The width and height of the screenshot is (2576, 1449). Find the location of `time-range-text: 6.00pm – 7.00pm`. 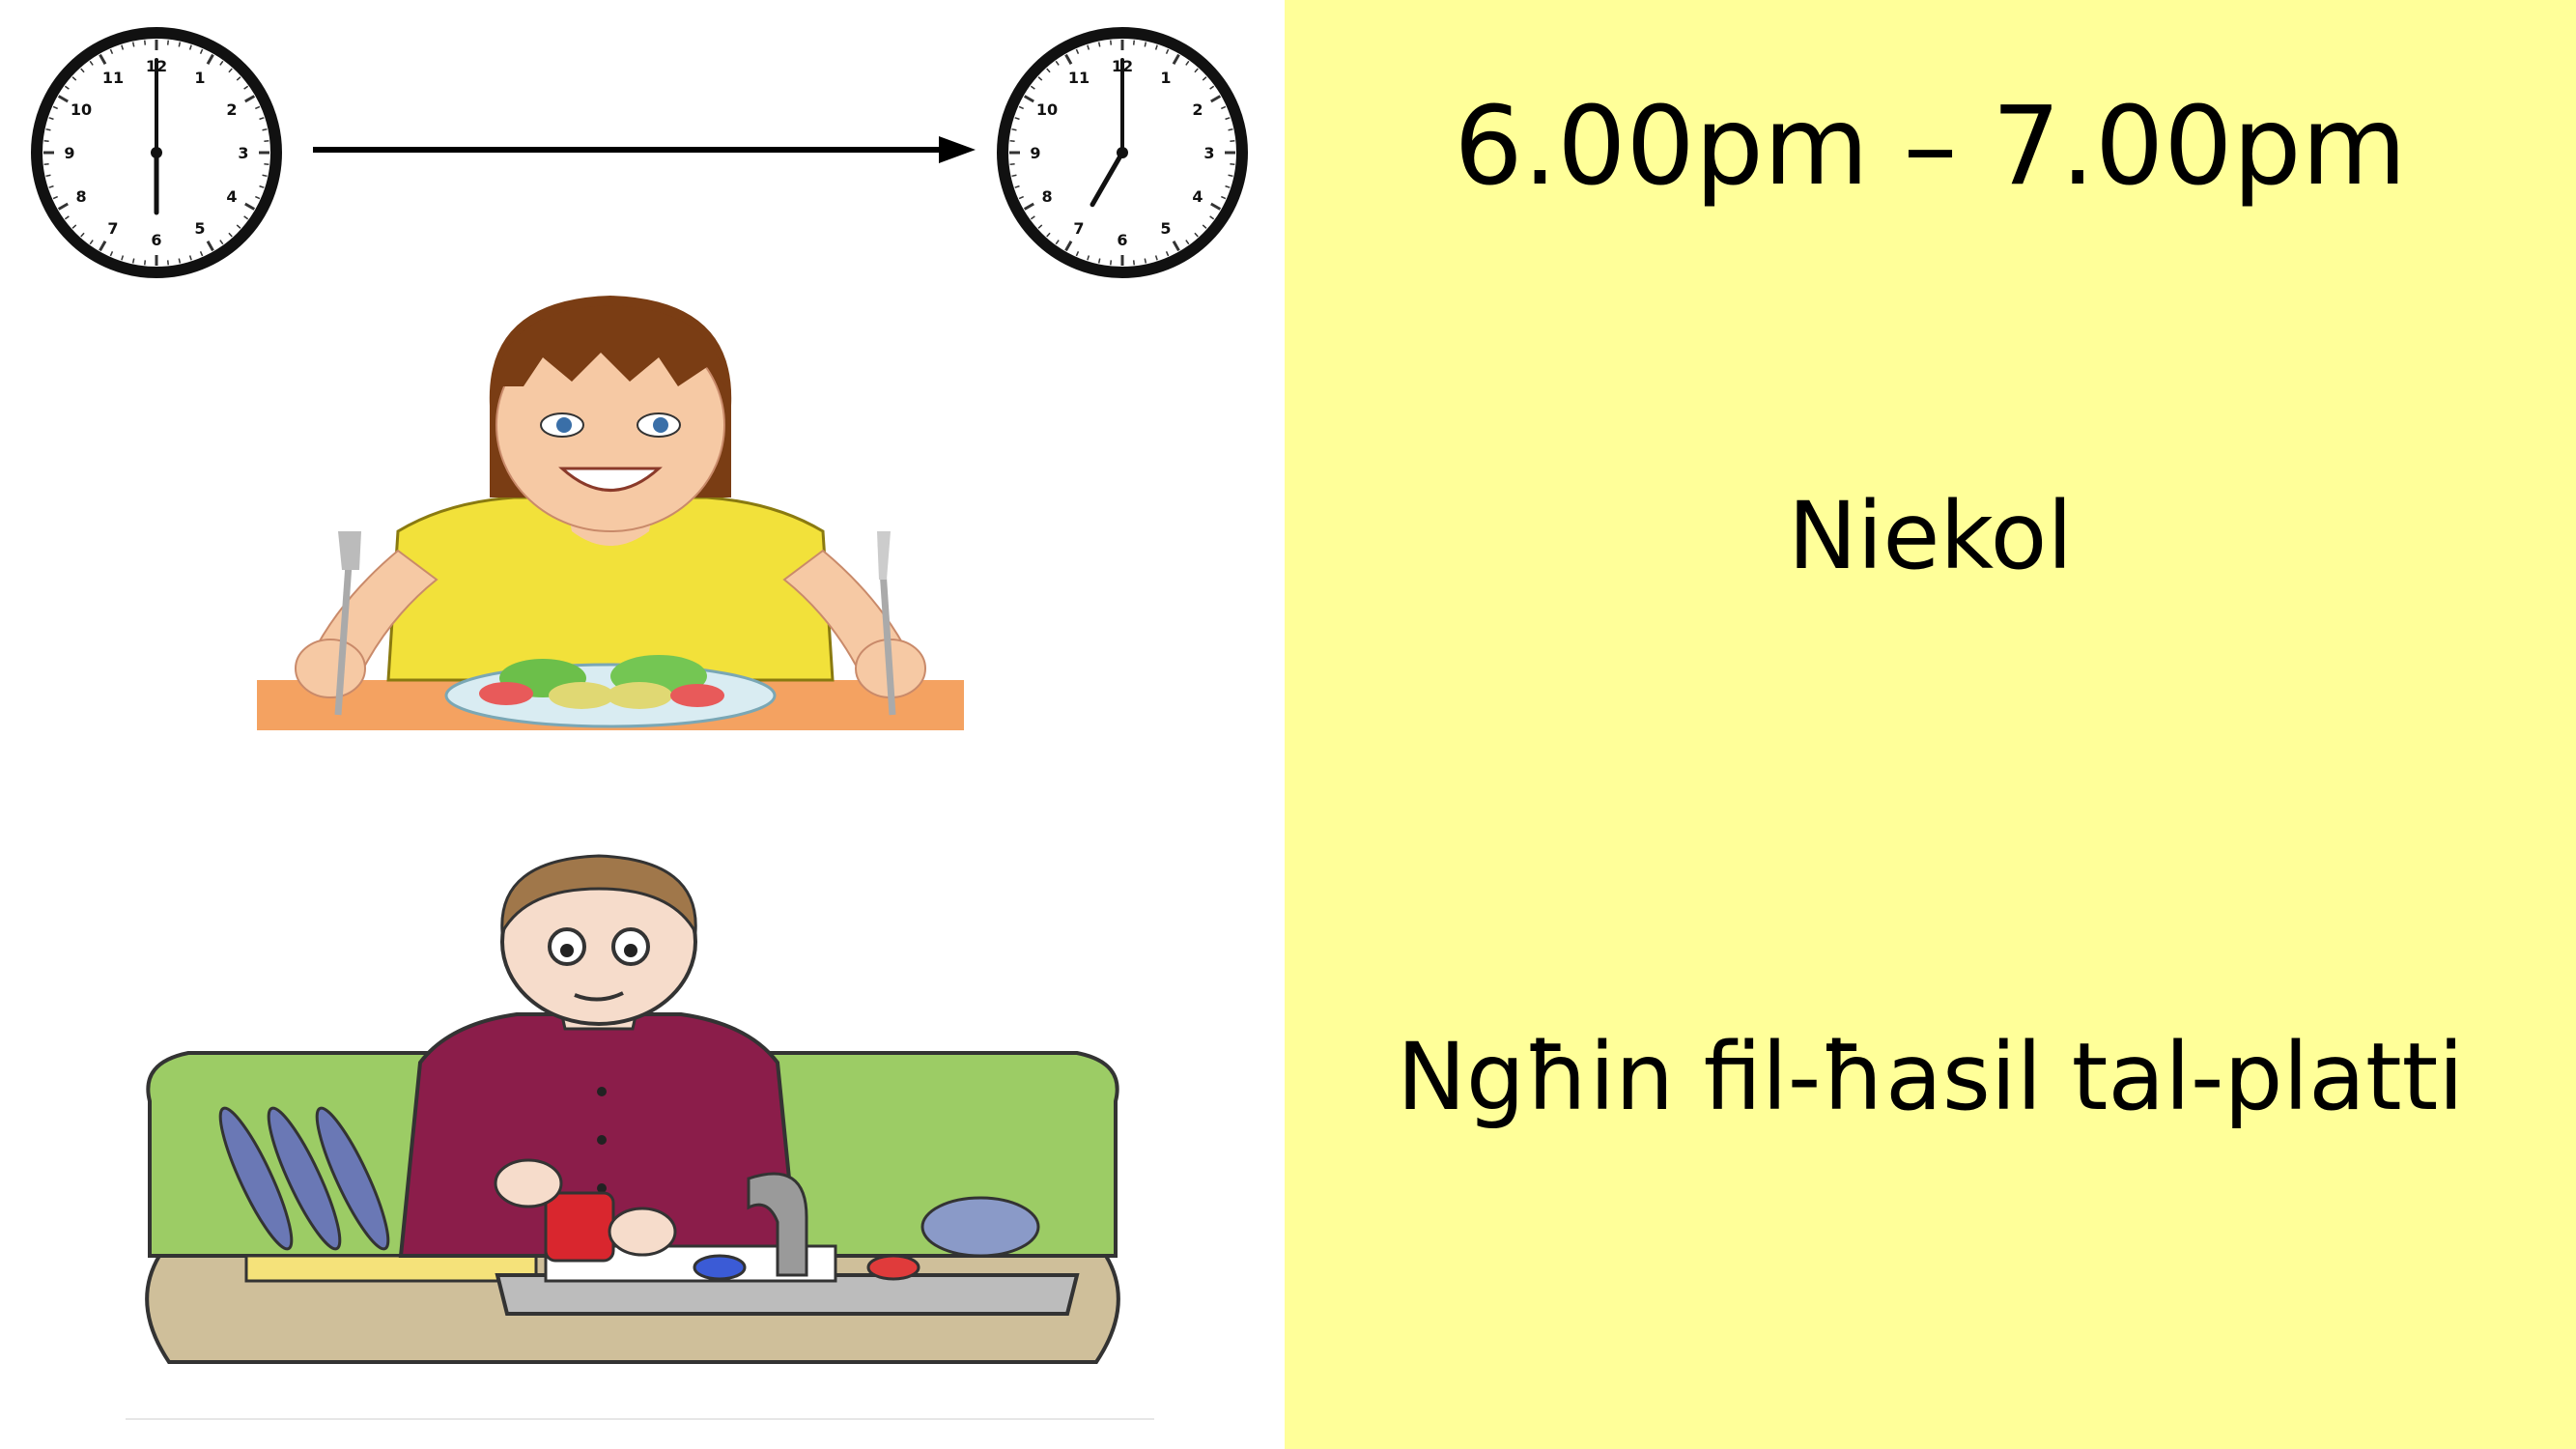

time-range-text: 6.00pm – 7.00pm is located at coordinates (1930, 147).